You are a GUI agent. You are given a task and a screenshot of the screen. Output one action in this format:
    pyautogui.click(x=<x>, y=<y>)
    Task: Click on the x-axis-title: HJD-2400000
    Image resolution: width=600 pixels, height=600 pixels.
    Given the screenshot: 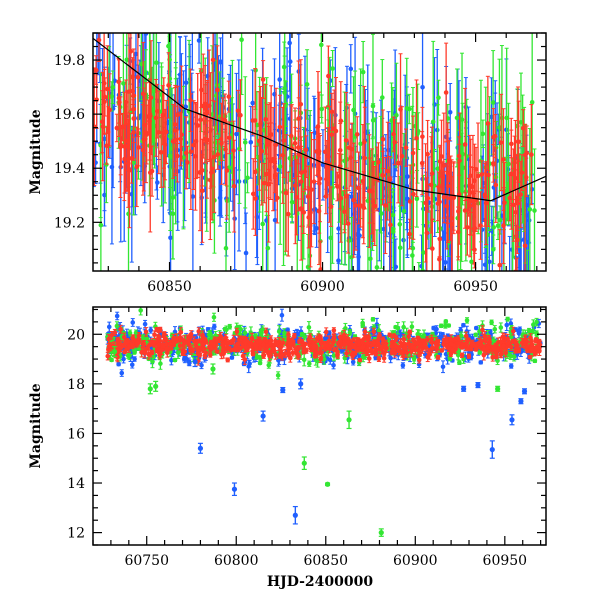 What is the action you would take?
    pyautogui.click(x=320, y=582)
    